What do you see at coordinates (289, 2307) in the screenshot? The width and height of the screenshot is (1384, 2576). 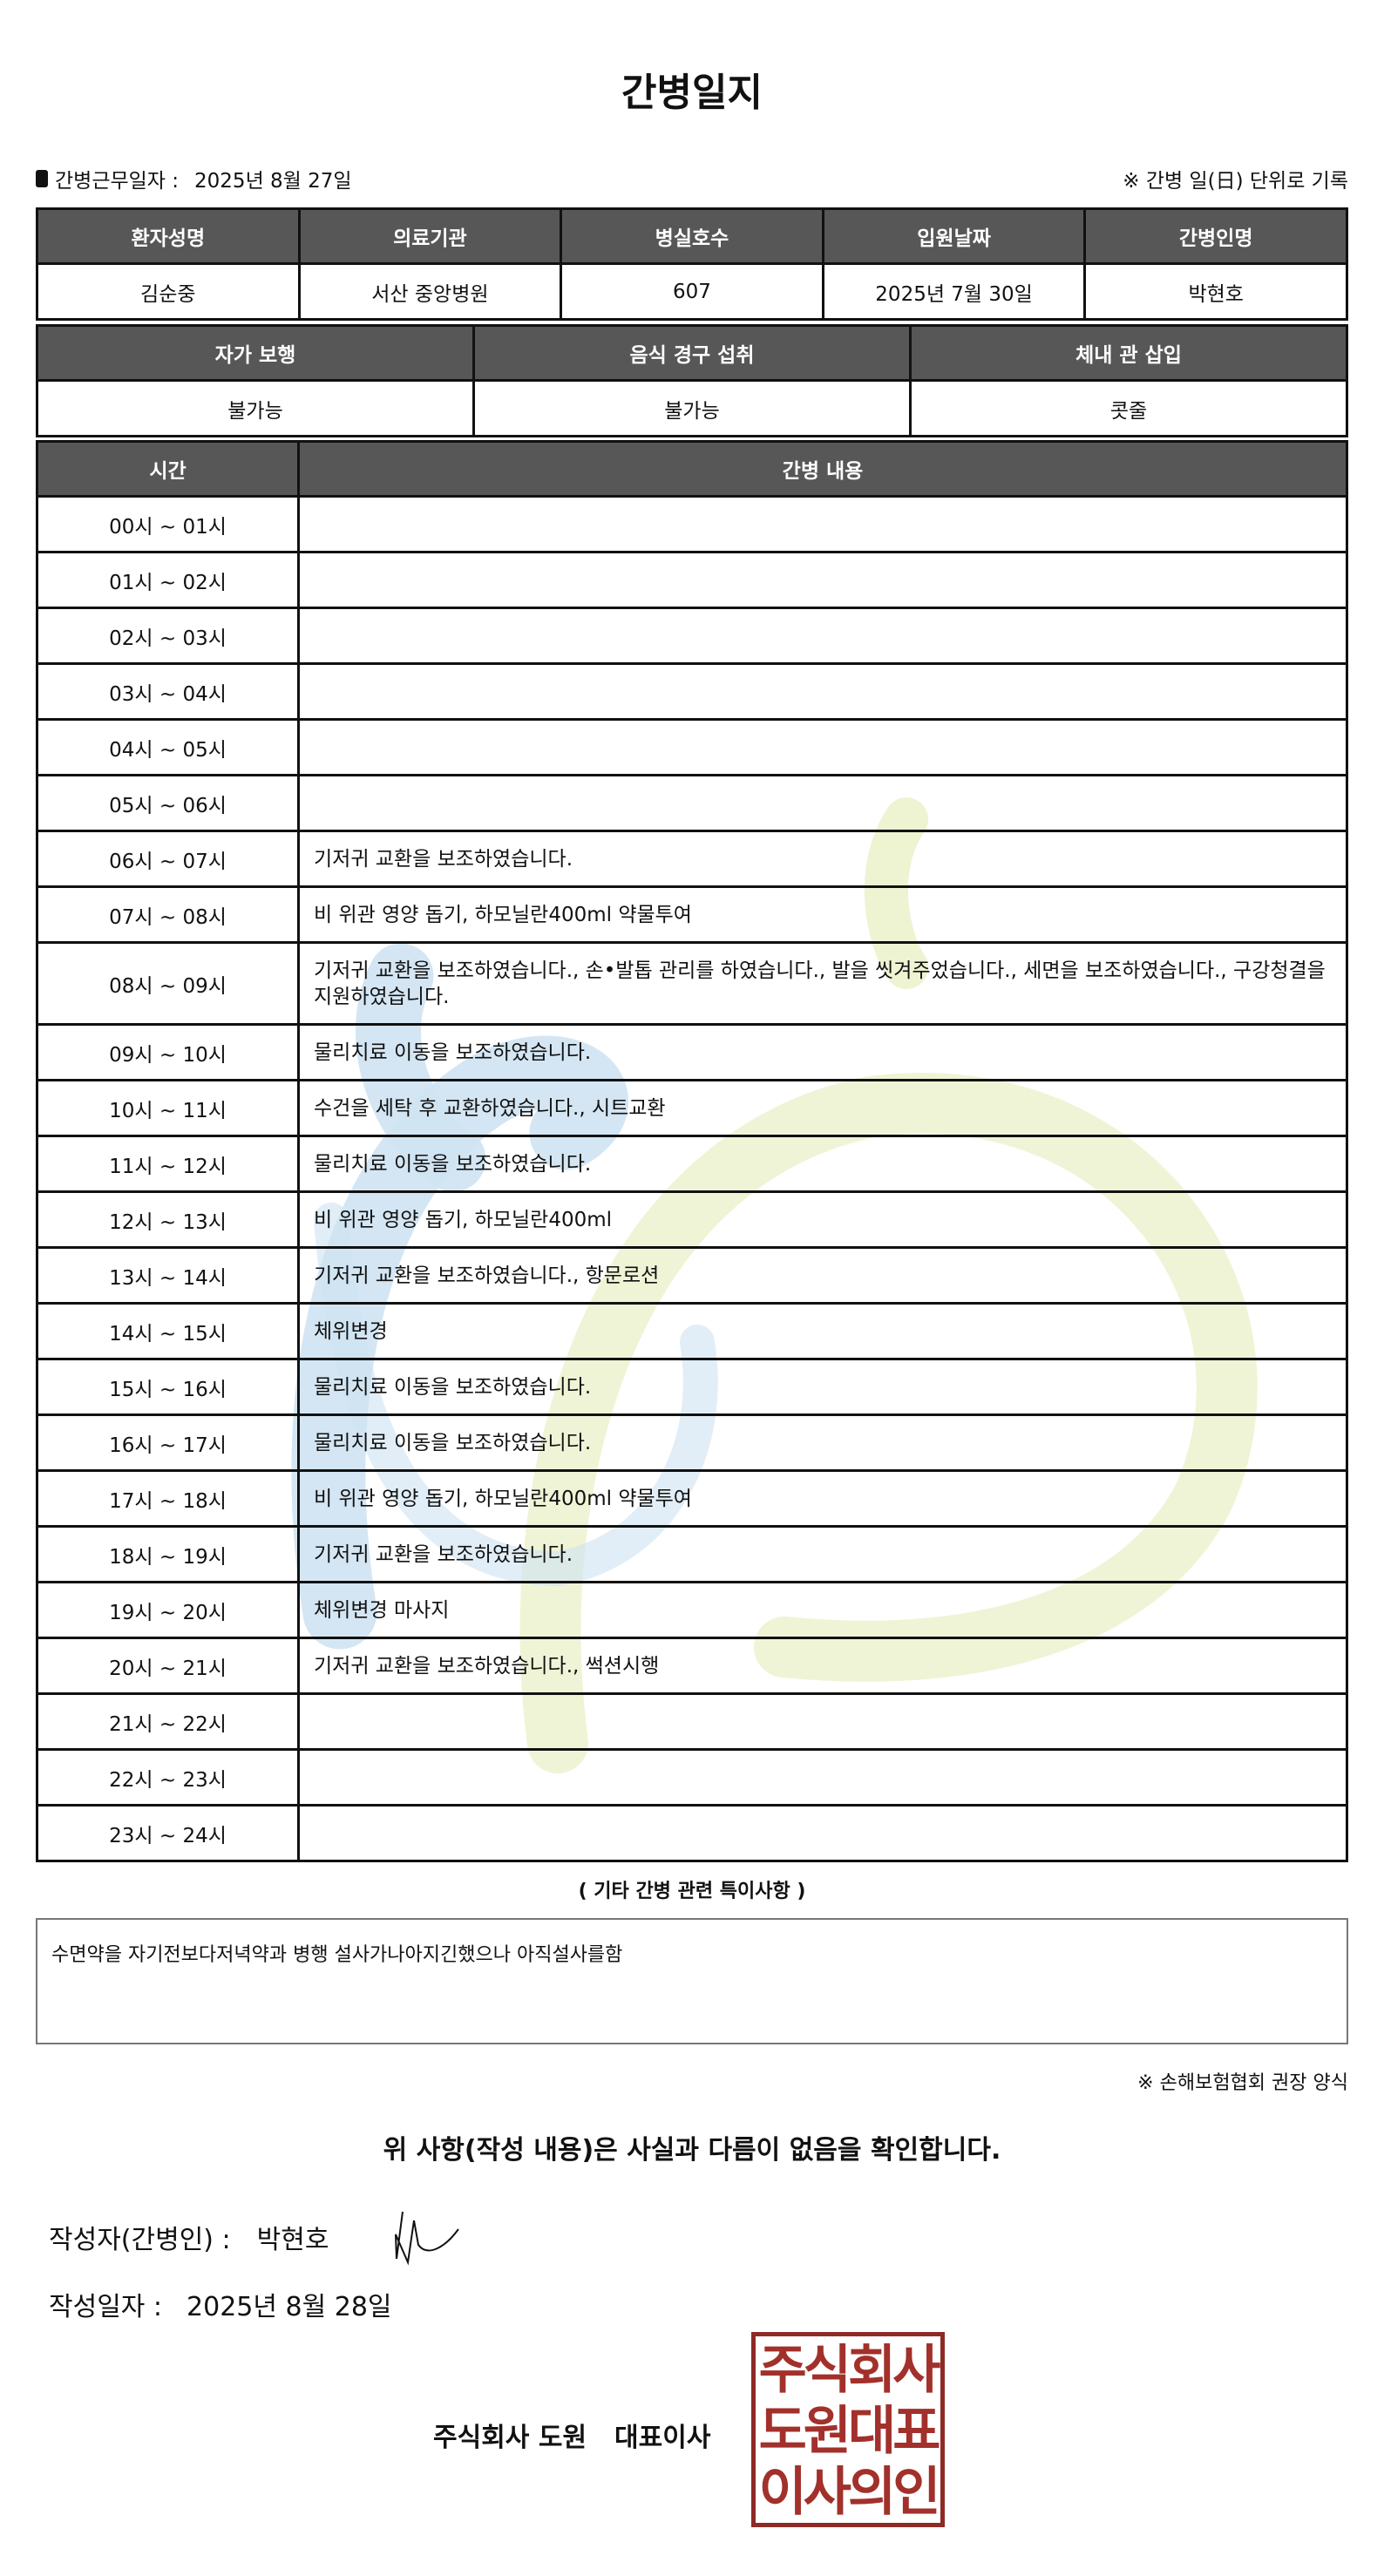 I see `written-date-value: 2025년 8월 28일` at bounding box center [289, 2307].